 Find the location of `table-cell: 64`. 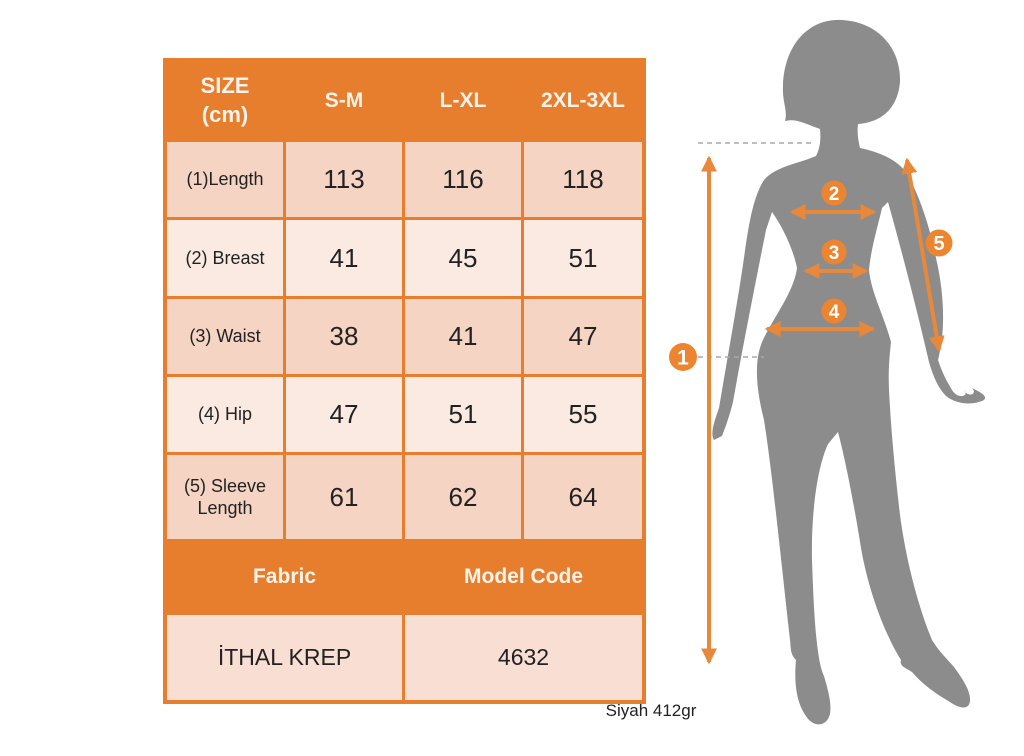

table-cell: 64 is located at coordinates (583, 497).